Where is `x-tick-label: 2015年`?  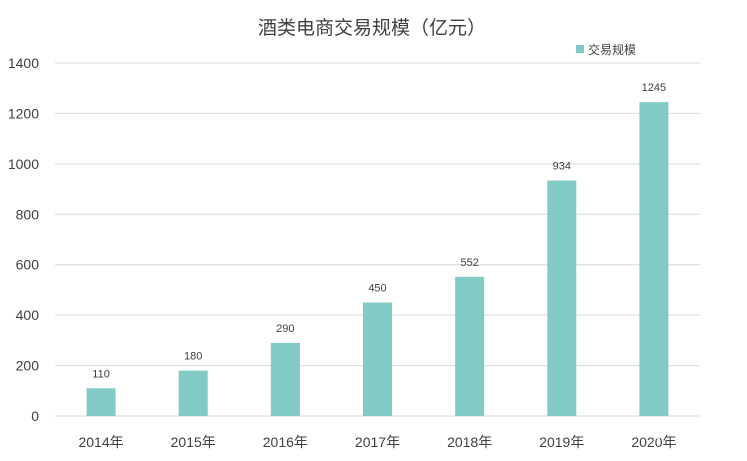 x-tick-label: 2015年 is located at coordinates (193, 442).